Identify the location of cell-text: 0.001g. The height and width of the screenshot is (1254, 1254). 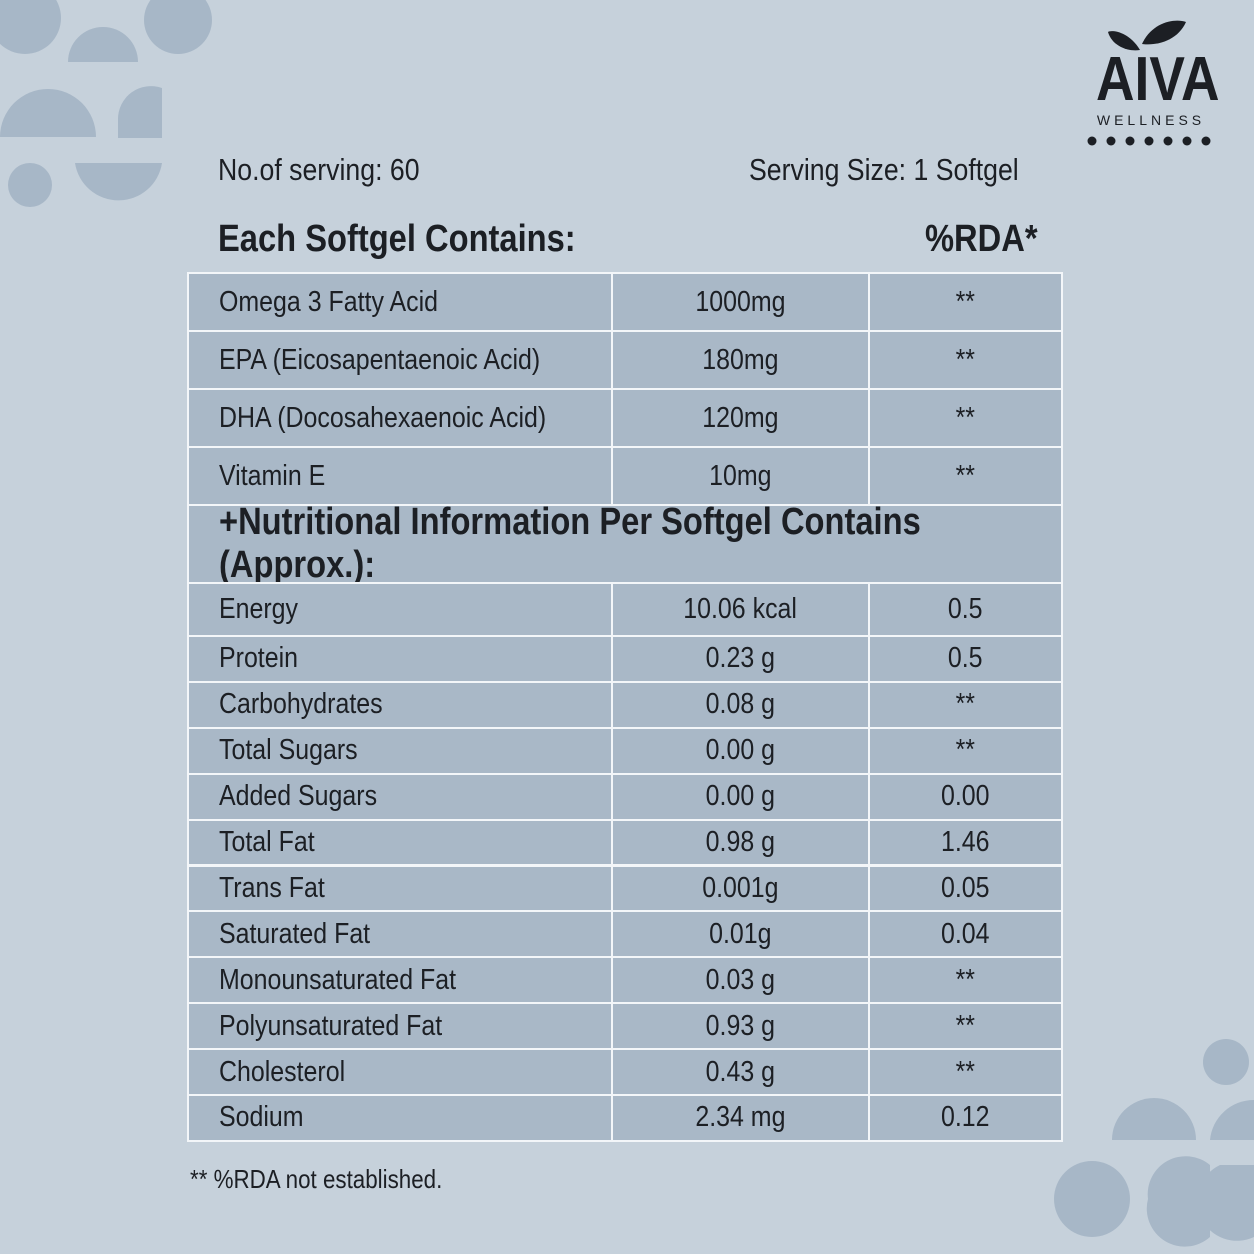
(740, 887).